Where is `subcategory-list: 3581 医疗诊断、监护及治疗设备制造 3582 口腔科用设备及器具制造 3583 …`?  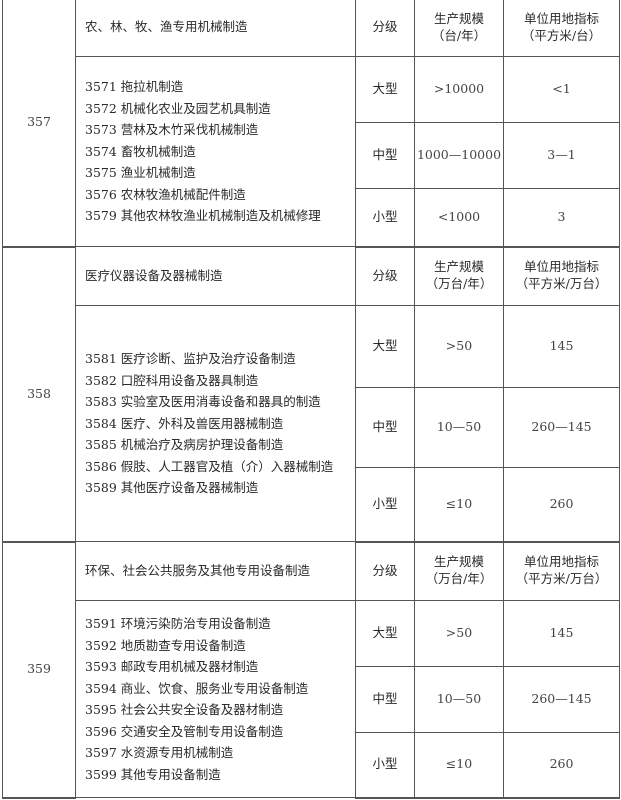 subcategory-list: 3581 医疗诊断、监护及治疗设备制造 3582 口腔科用设备及器具制造 3583 … is located at coordinates (215, 423).